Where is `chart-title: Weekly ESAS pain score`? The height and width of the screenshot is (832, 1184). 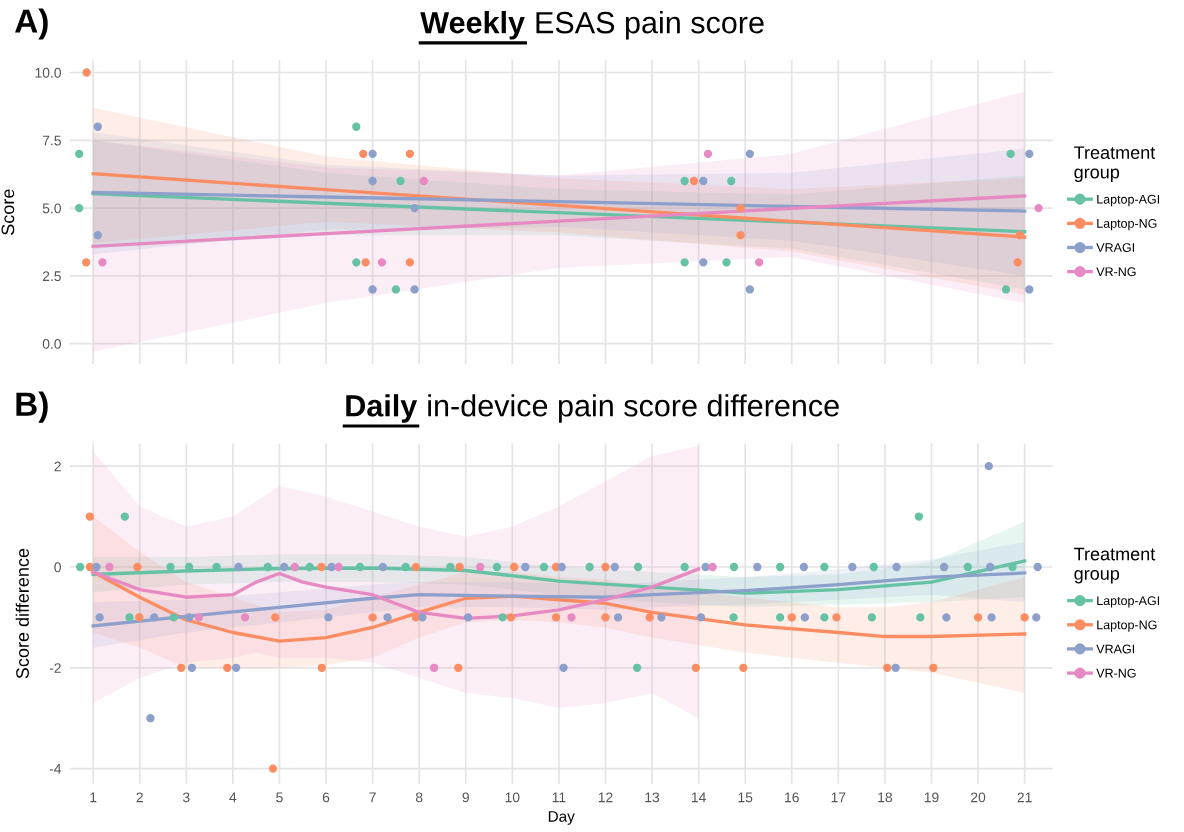 chart-title: Weekly ESAS pain score is located at coordinates (592, 25).